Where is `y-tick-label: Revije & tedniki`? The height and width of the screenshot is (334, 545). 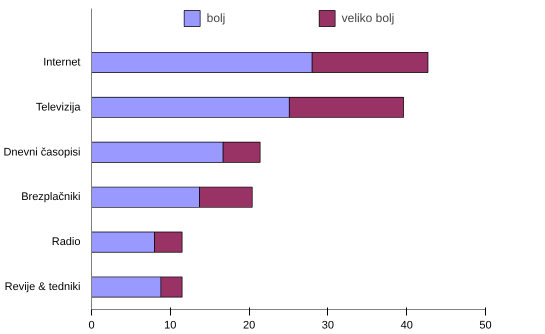 y-tick-label: Revije & tedniki is located at coordinates (42, 287).